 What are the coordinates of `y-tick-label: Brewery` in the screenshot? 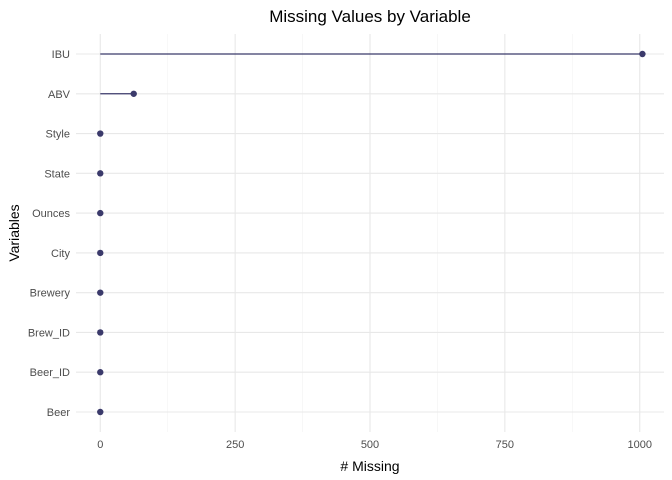 It's located at (50, 294).